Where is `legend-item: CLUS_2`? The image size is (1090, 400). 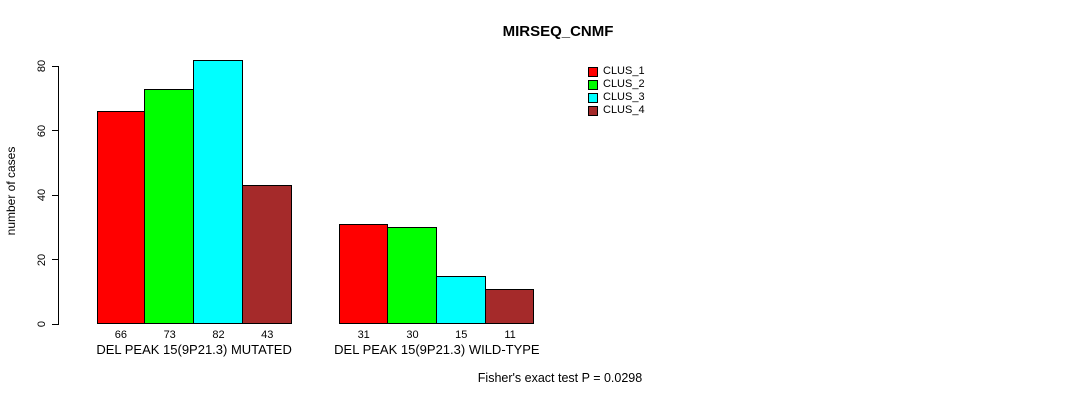 legend-item: CLUS_2 is located at coordinates (616, 84).